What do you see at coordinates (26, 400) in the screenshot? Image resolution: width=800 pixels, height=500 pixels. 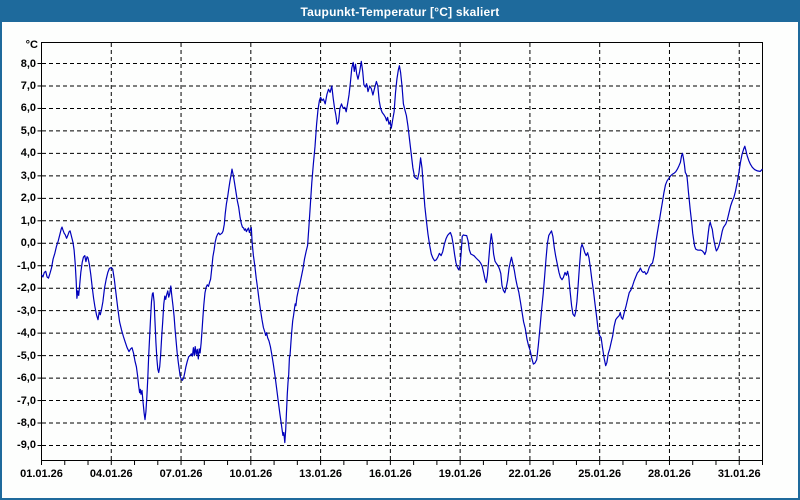 I see `y-axis-label: -7,0` at bounding box center [26, 400].